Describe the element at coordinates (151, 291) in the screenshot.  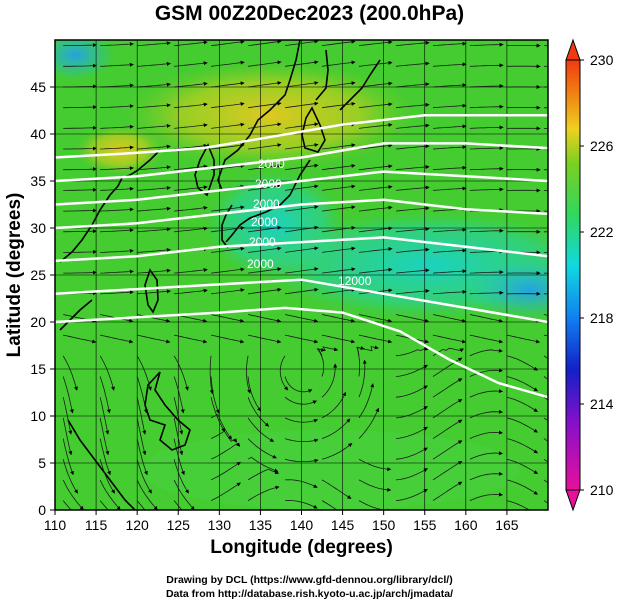
I see `coast-taiwan` at that location.